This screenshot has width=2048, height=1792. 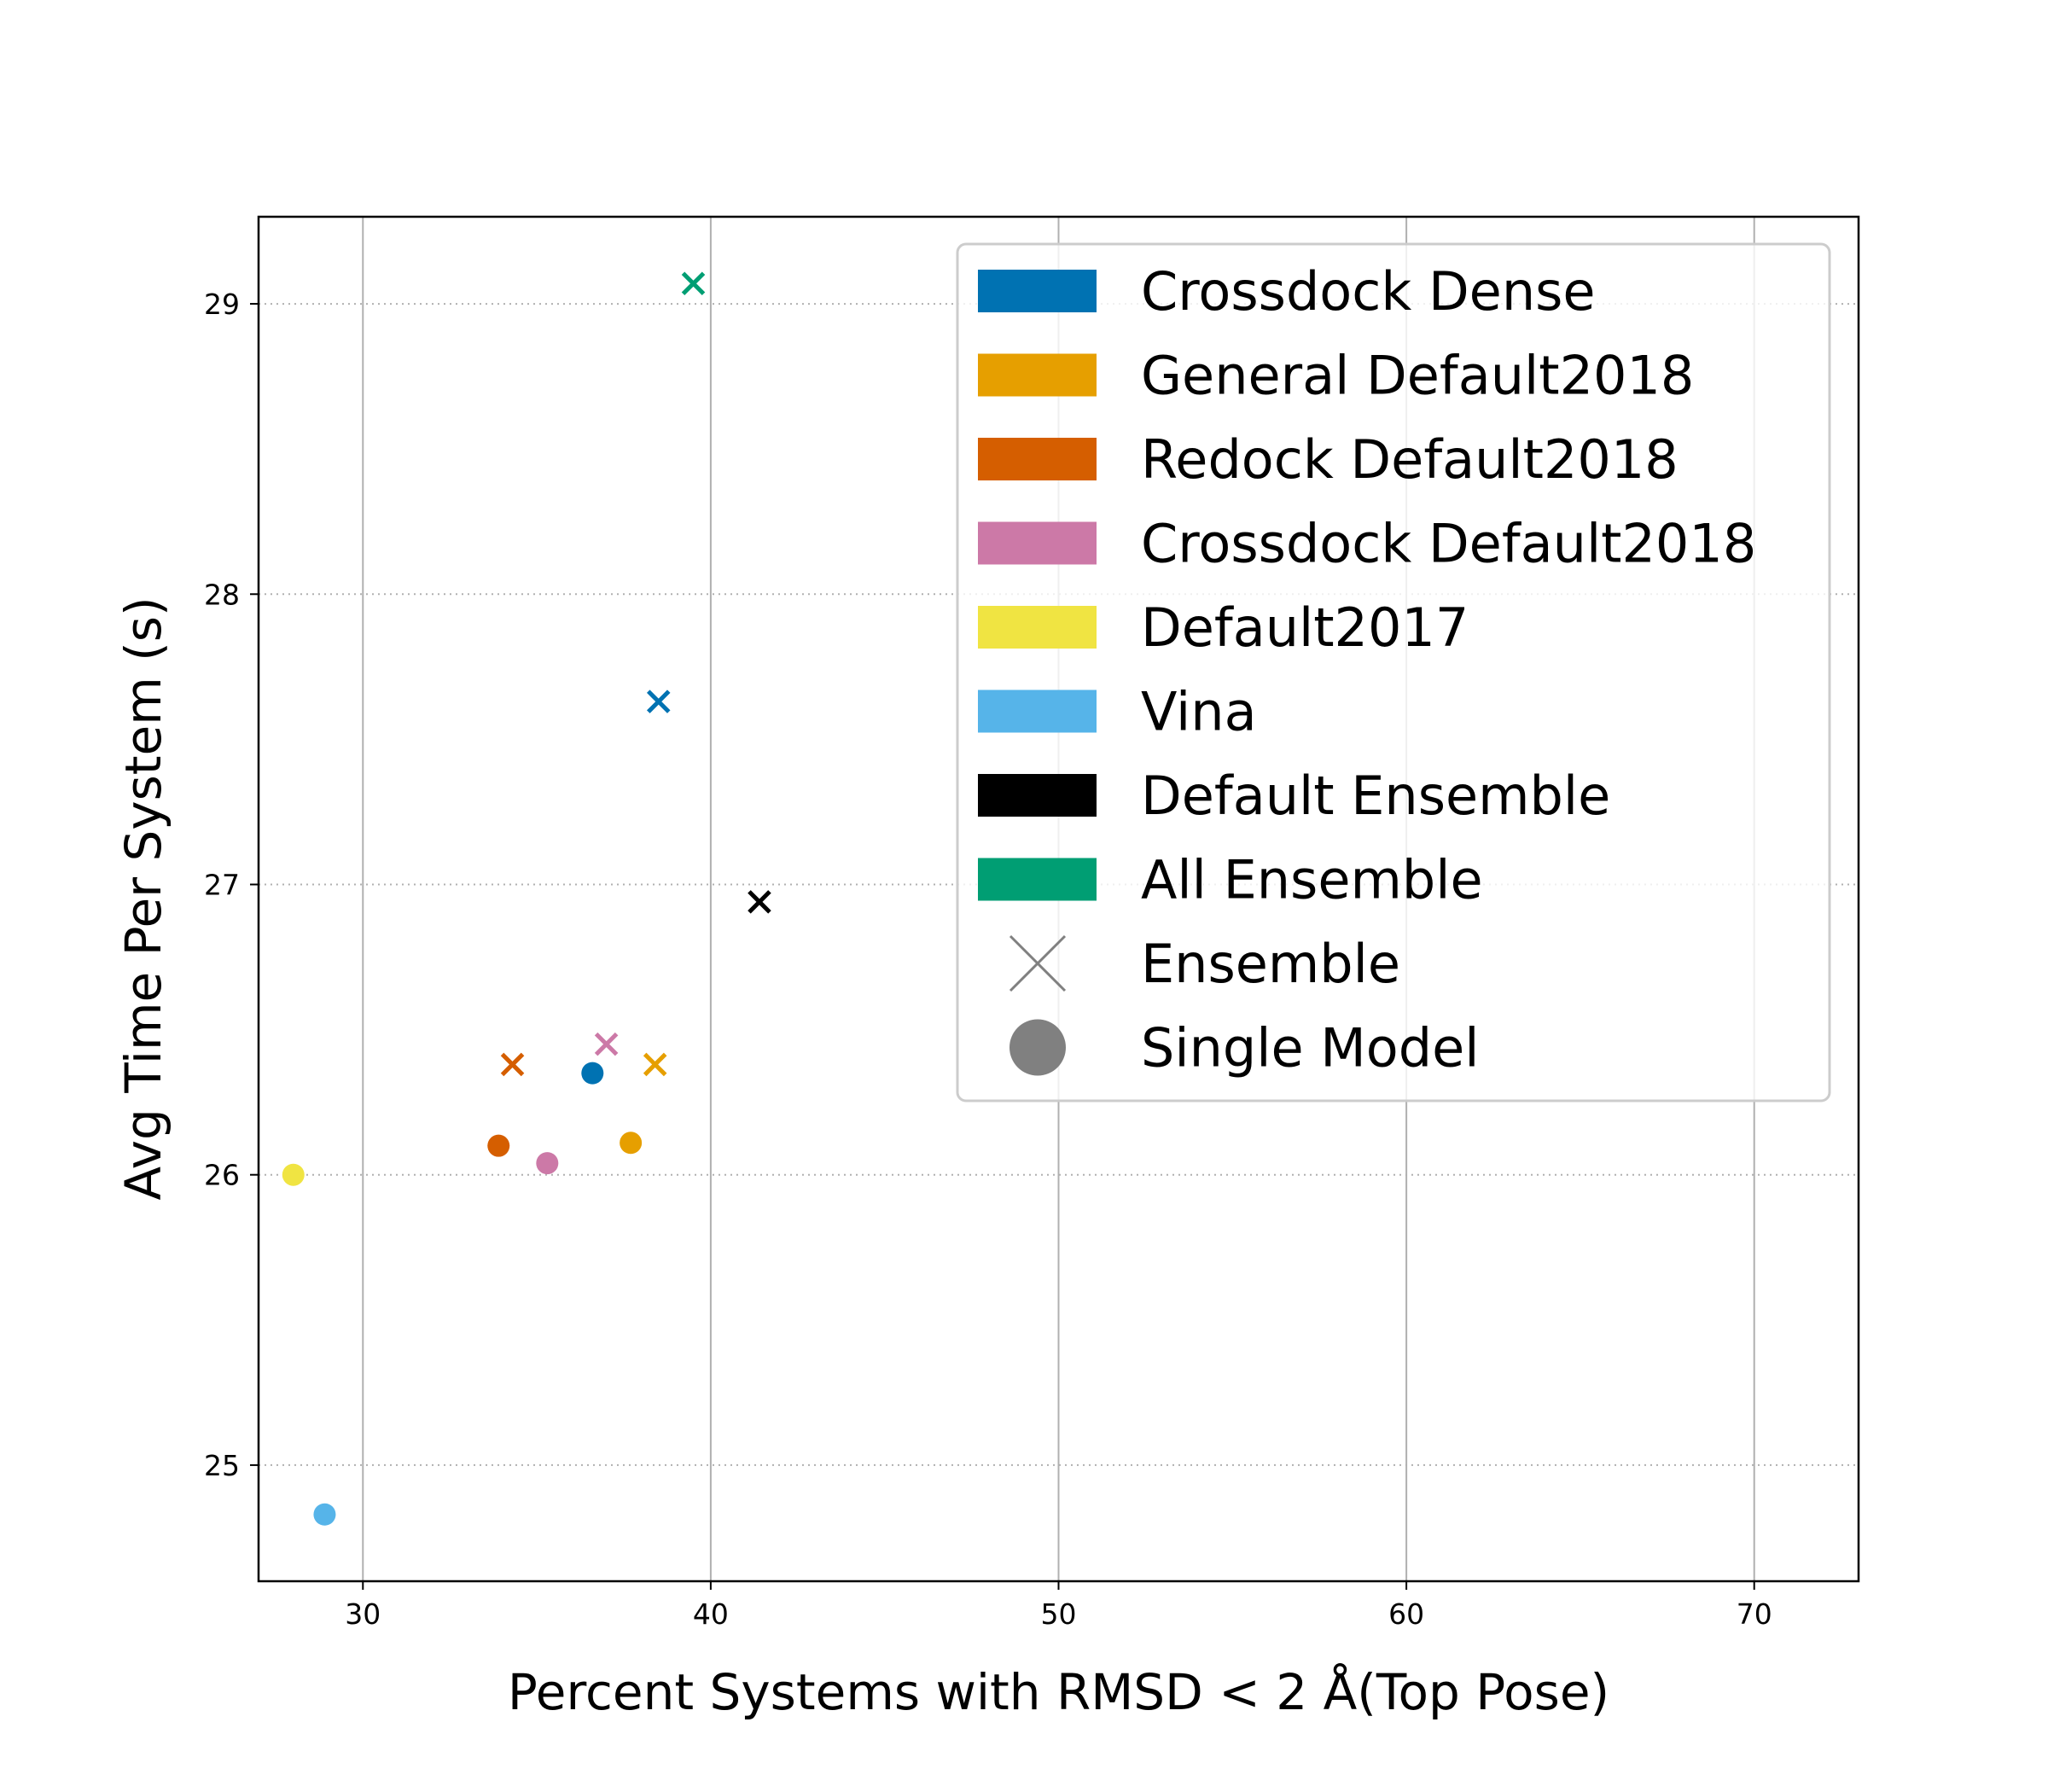 What do you see at coordinates (1037, 879) in the screenshot?
I see `legend-swatch-all-ensemble` at bounding box center [1037, 879].